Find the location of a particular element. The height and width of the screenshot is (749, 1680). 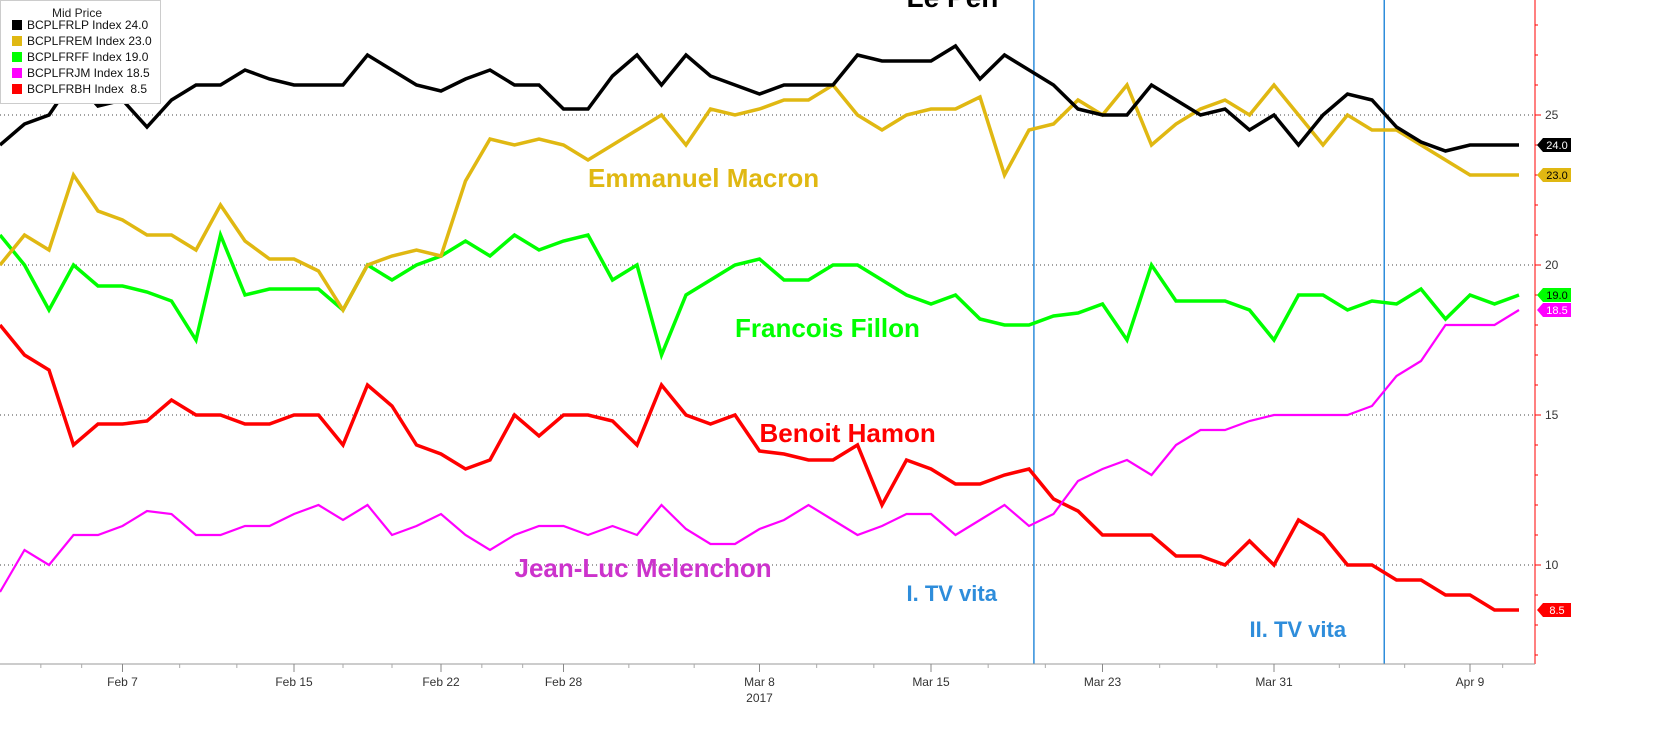

y-tick-label: 20 is located at coordinates (1552, 265).